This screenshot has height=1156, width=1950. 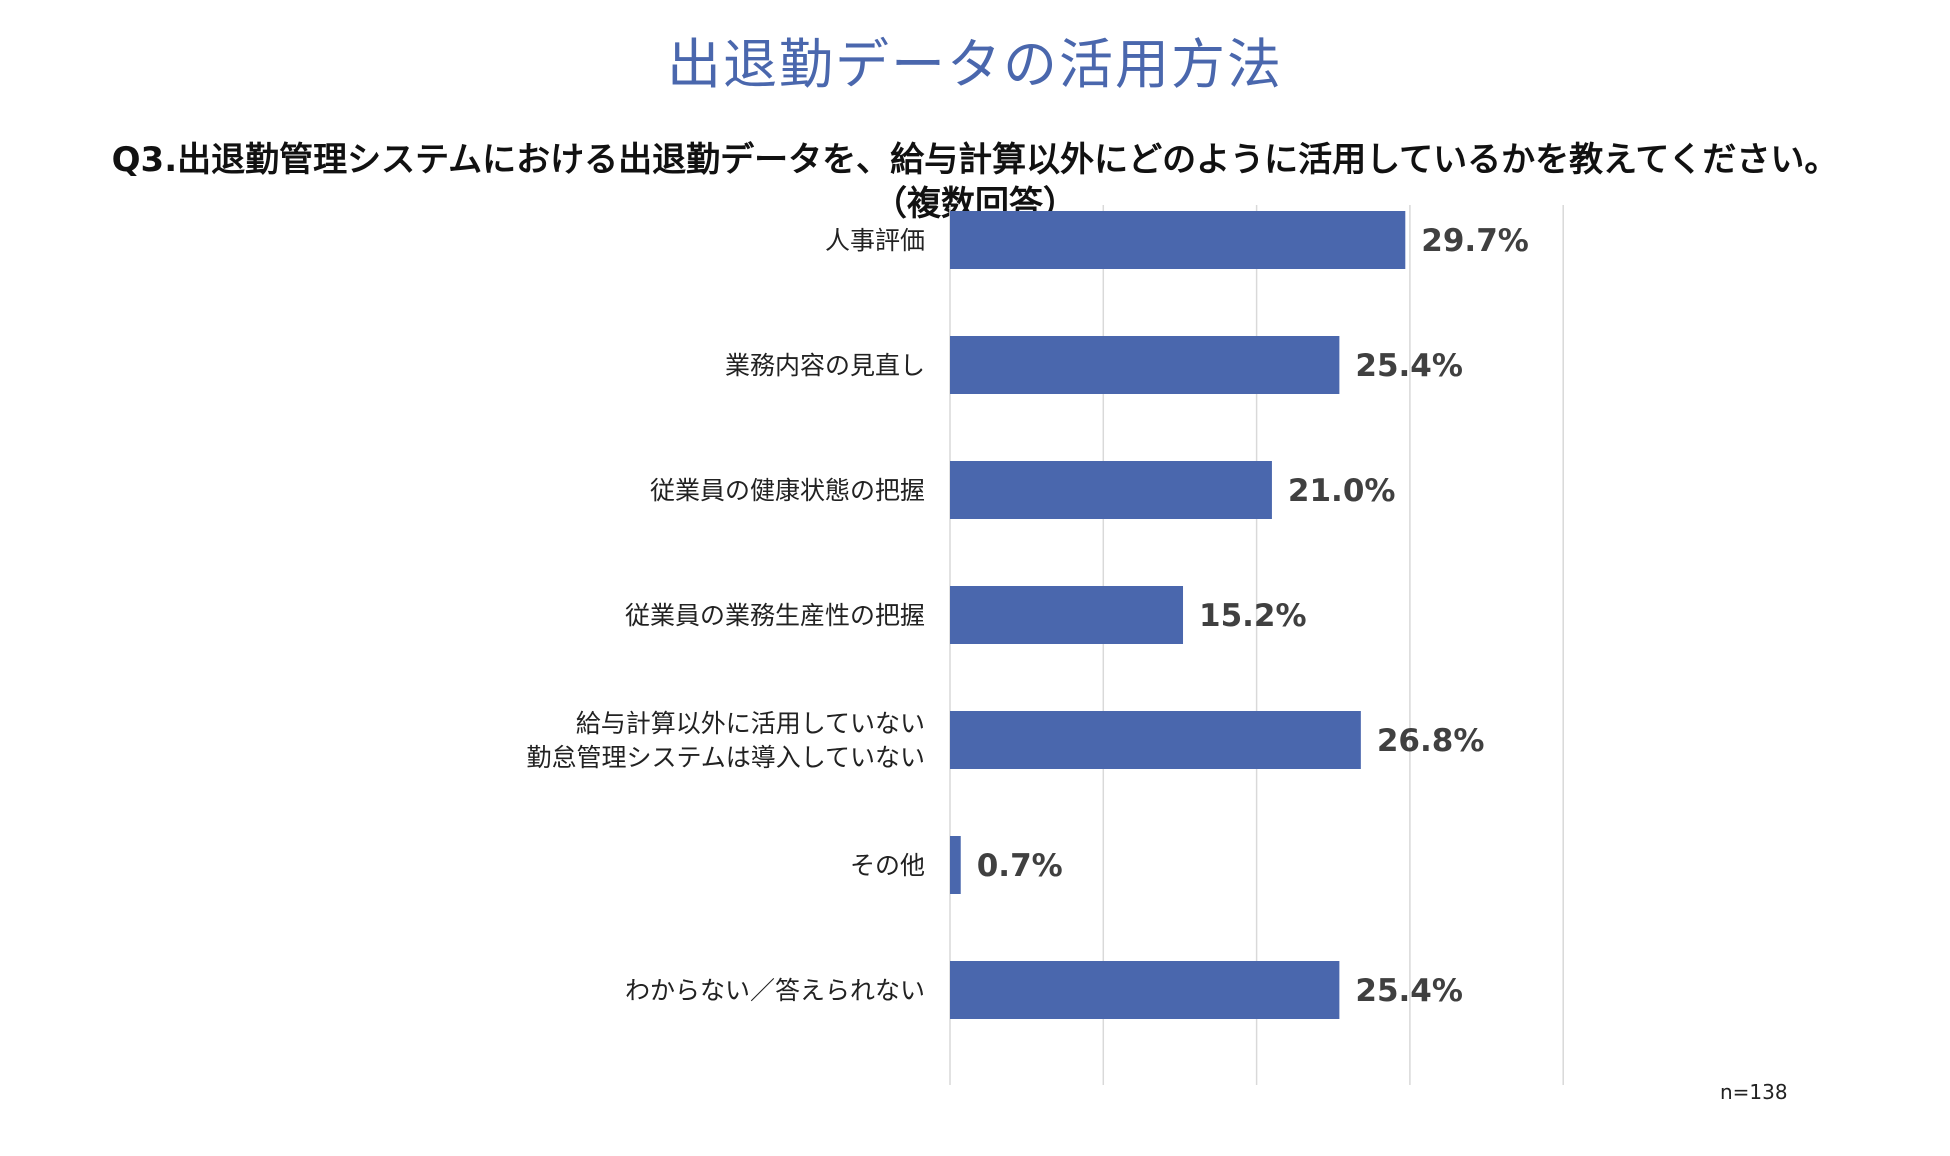 What do you see at coordinates (1754, 1092) in the screenshot?
I see `sample-size-note: n=138` at bounding box center [1754, 1092].